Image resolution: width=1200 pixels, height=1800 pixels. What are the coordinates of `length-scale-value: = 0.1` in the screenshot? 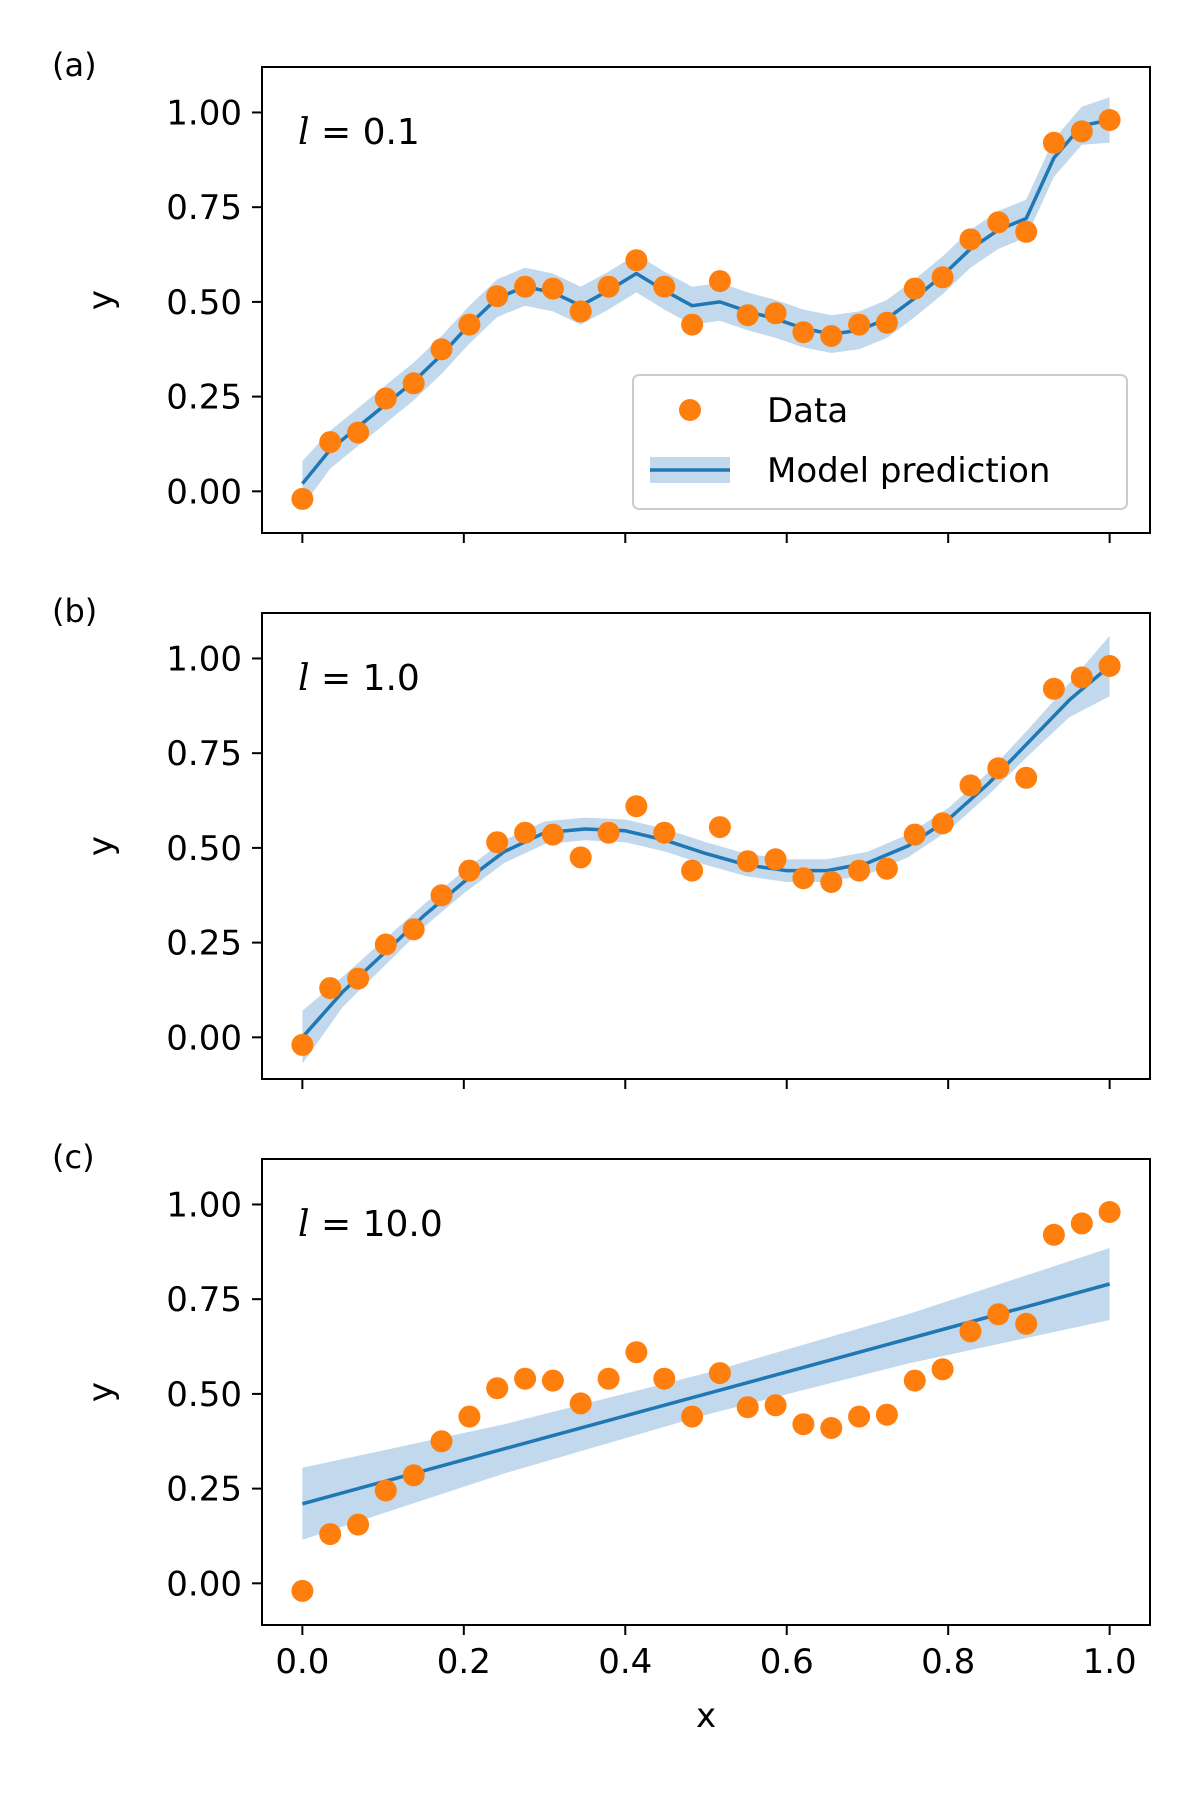 It's located at (365, 132).